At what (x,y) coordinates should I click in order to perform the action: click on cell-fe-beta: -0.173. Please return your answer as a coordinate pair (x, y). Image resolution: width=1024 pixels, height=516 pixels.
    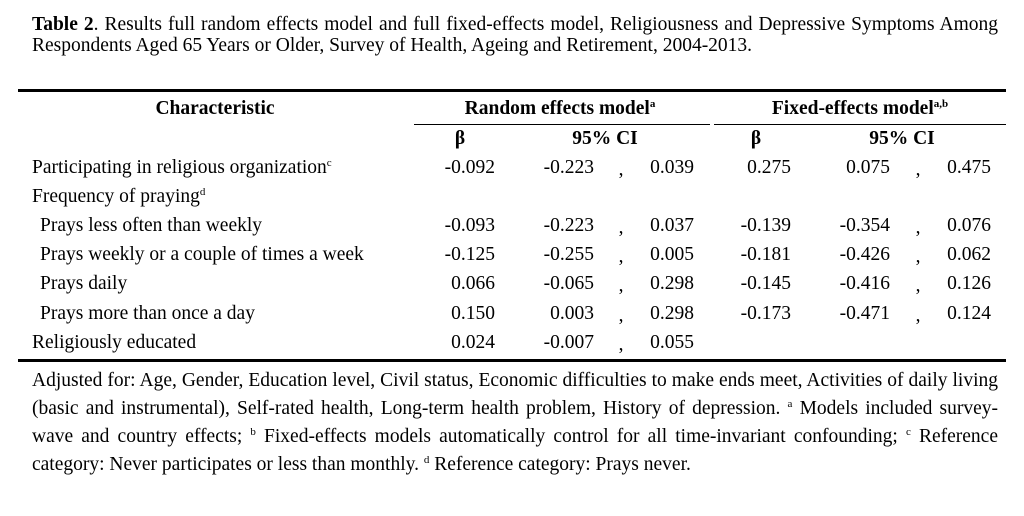
    Looking at the image, I should click on (765, 313).